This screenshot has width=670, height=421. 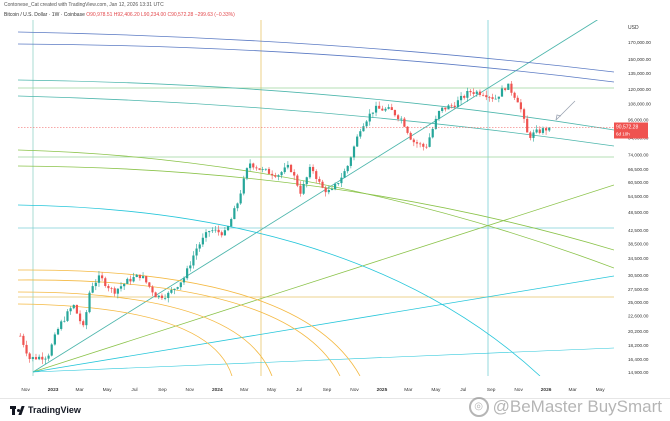 I want to click on countdown-text: 6d 10h, so click(x=623, y=134).